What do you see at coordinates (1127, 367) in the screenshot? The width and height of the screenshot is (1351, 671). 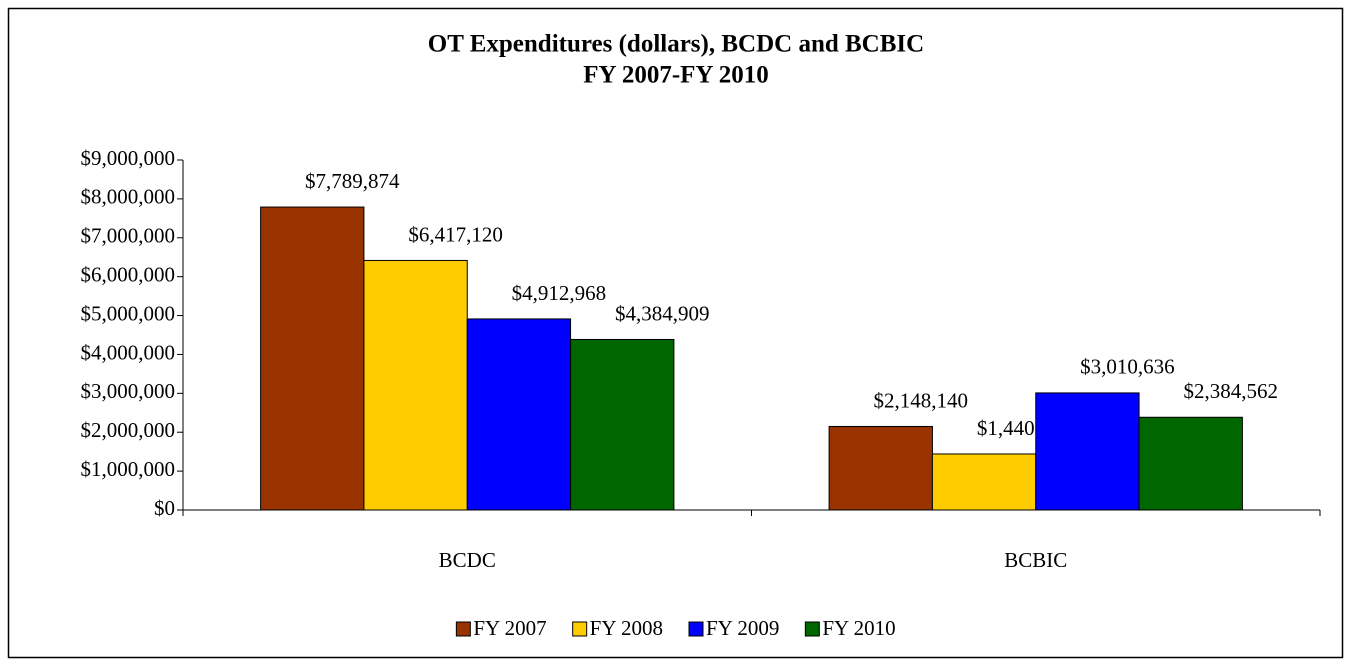 I see `data-label: $3,010,636` at bounding box center [1127, 367].